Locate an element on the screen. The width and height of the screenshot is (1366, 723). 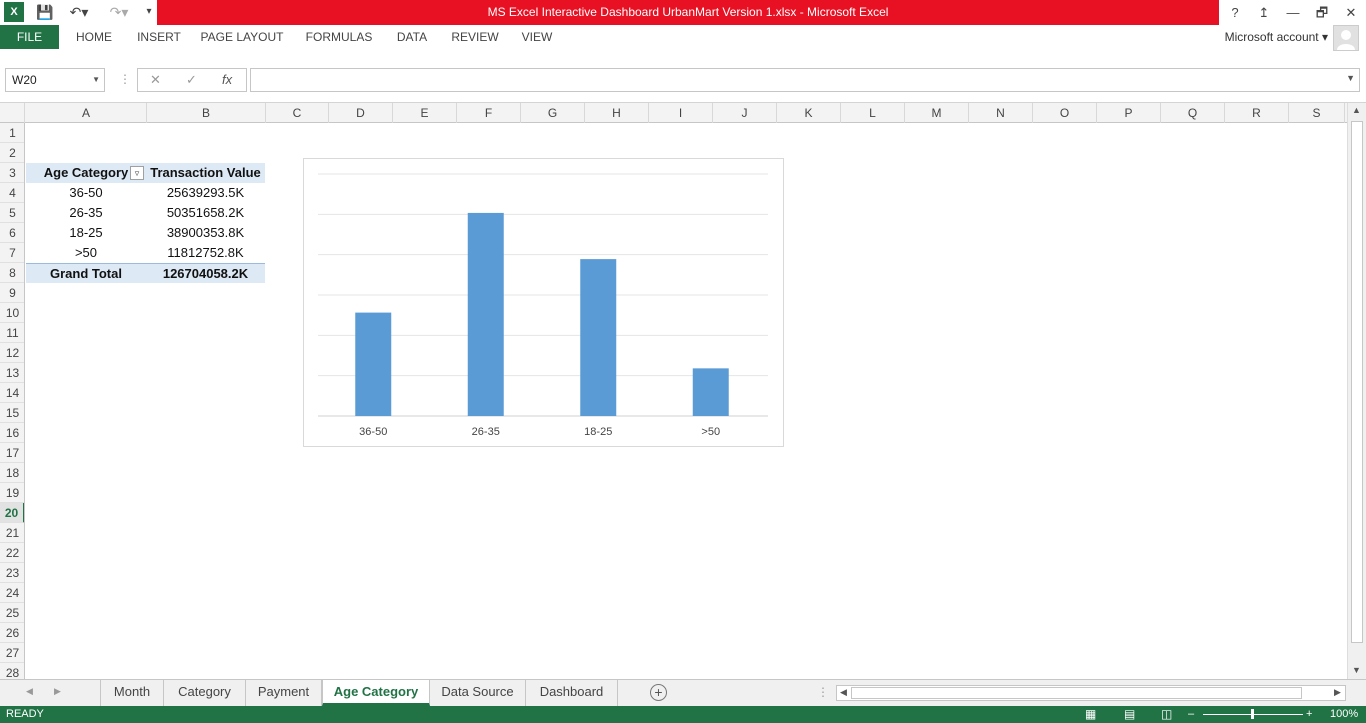
column-header-f: F is located at coordinates (489, 113).